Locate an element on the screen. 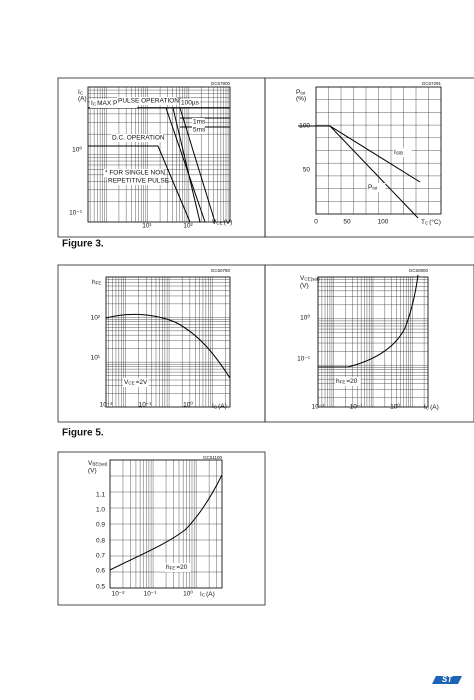 The image size is (474, 700). x-tick-label: 0 is located at coordinates (316, 222).